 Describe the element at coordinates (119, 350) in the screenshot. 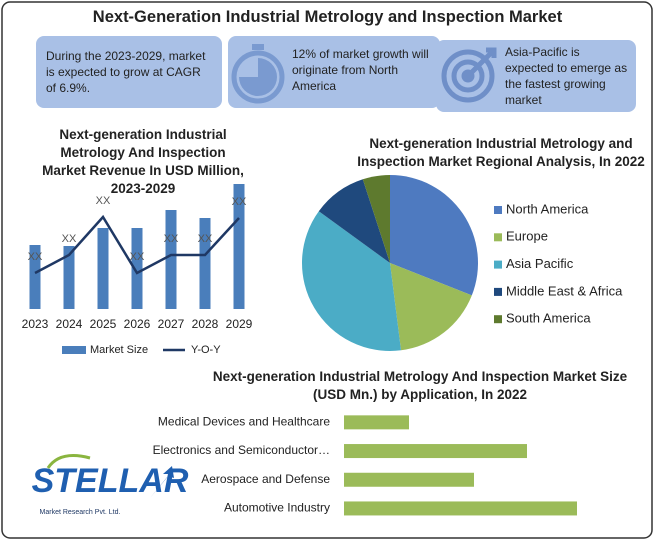

I see `legend-label: Market Size` at that location.